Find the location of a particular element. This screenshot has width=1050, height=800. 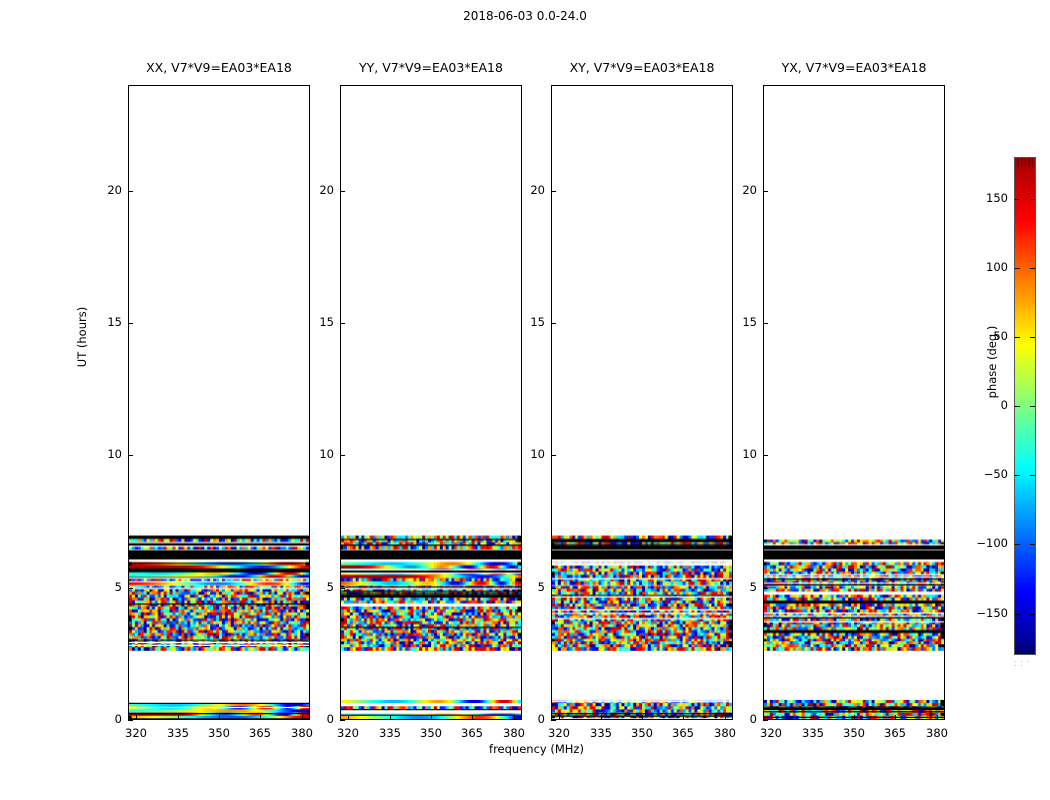

plot-panel-xy is located at coordinates (642, 402).